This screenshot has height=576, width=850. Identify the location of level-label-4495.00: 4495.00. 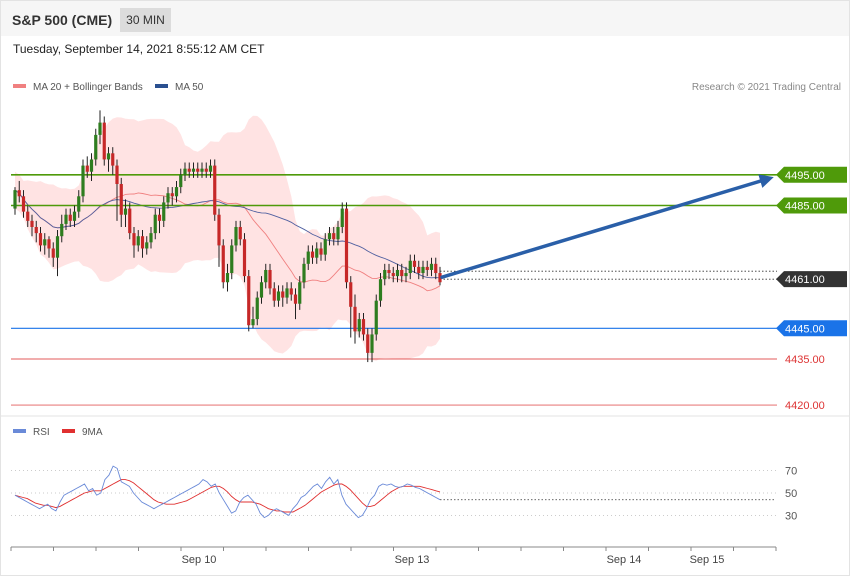
(805, 176).